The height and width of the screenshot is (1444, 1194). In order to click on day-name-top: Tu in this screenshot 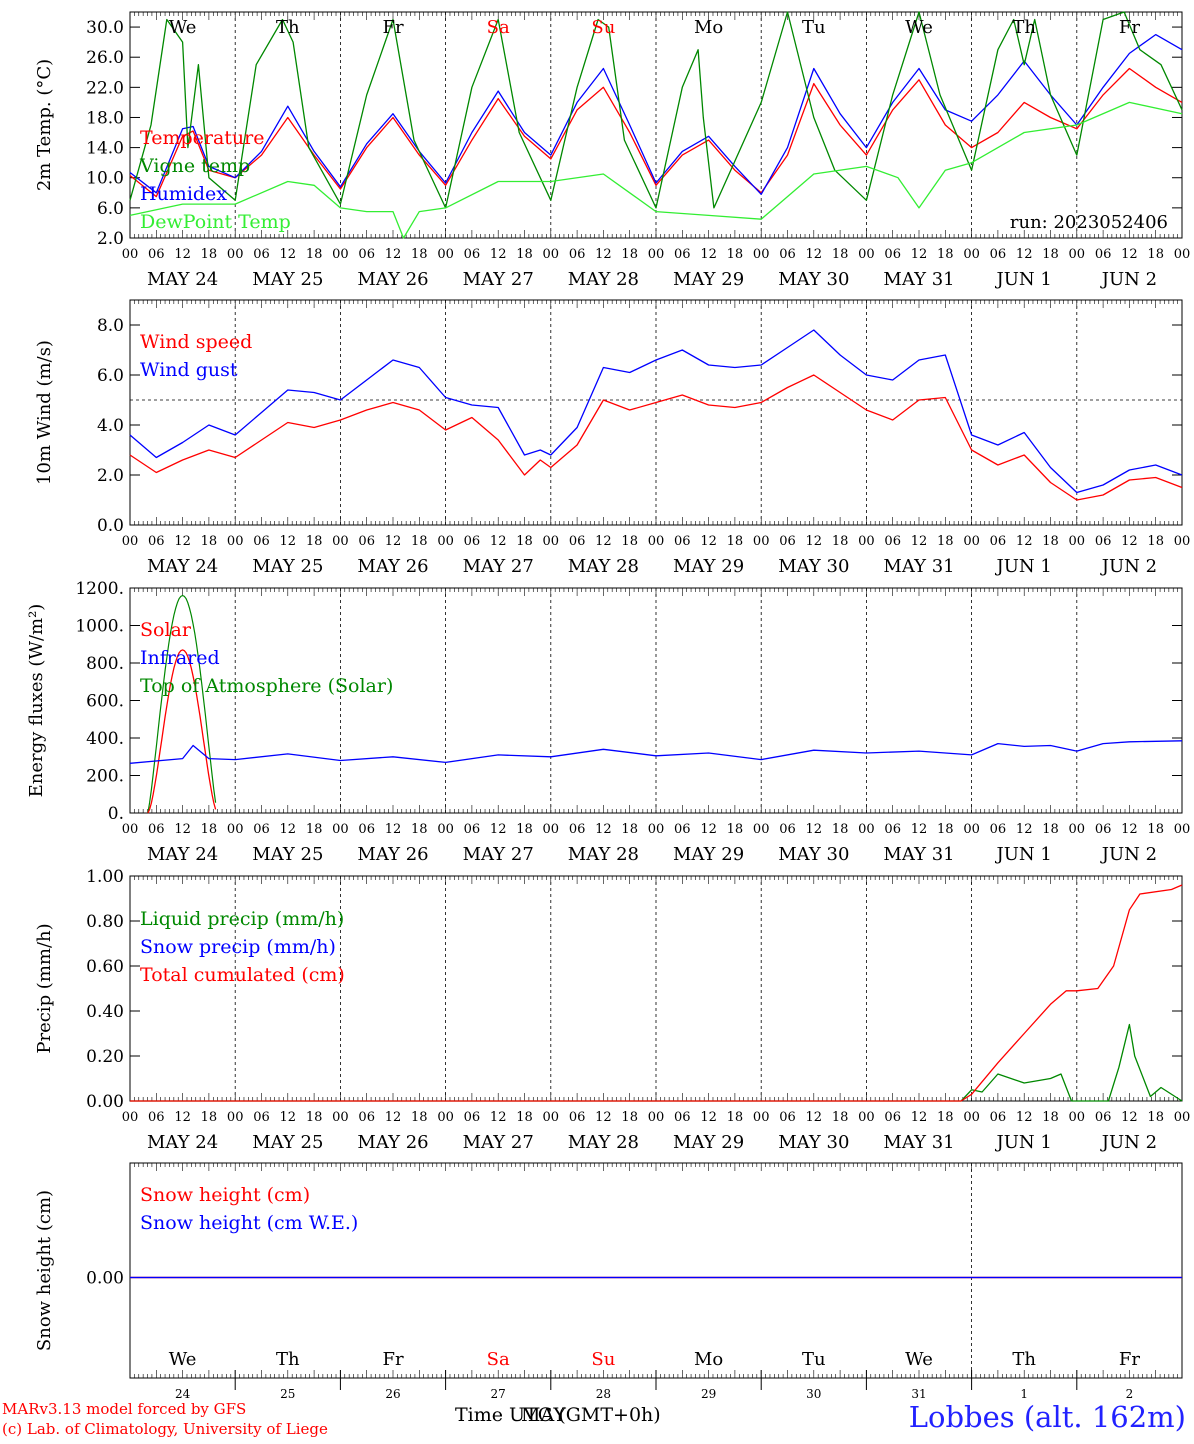, I will do `click(814, 27)`.